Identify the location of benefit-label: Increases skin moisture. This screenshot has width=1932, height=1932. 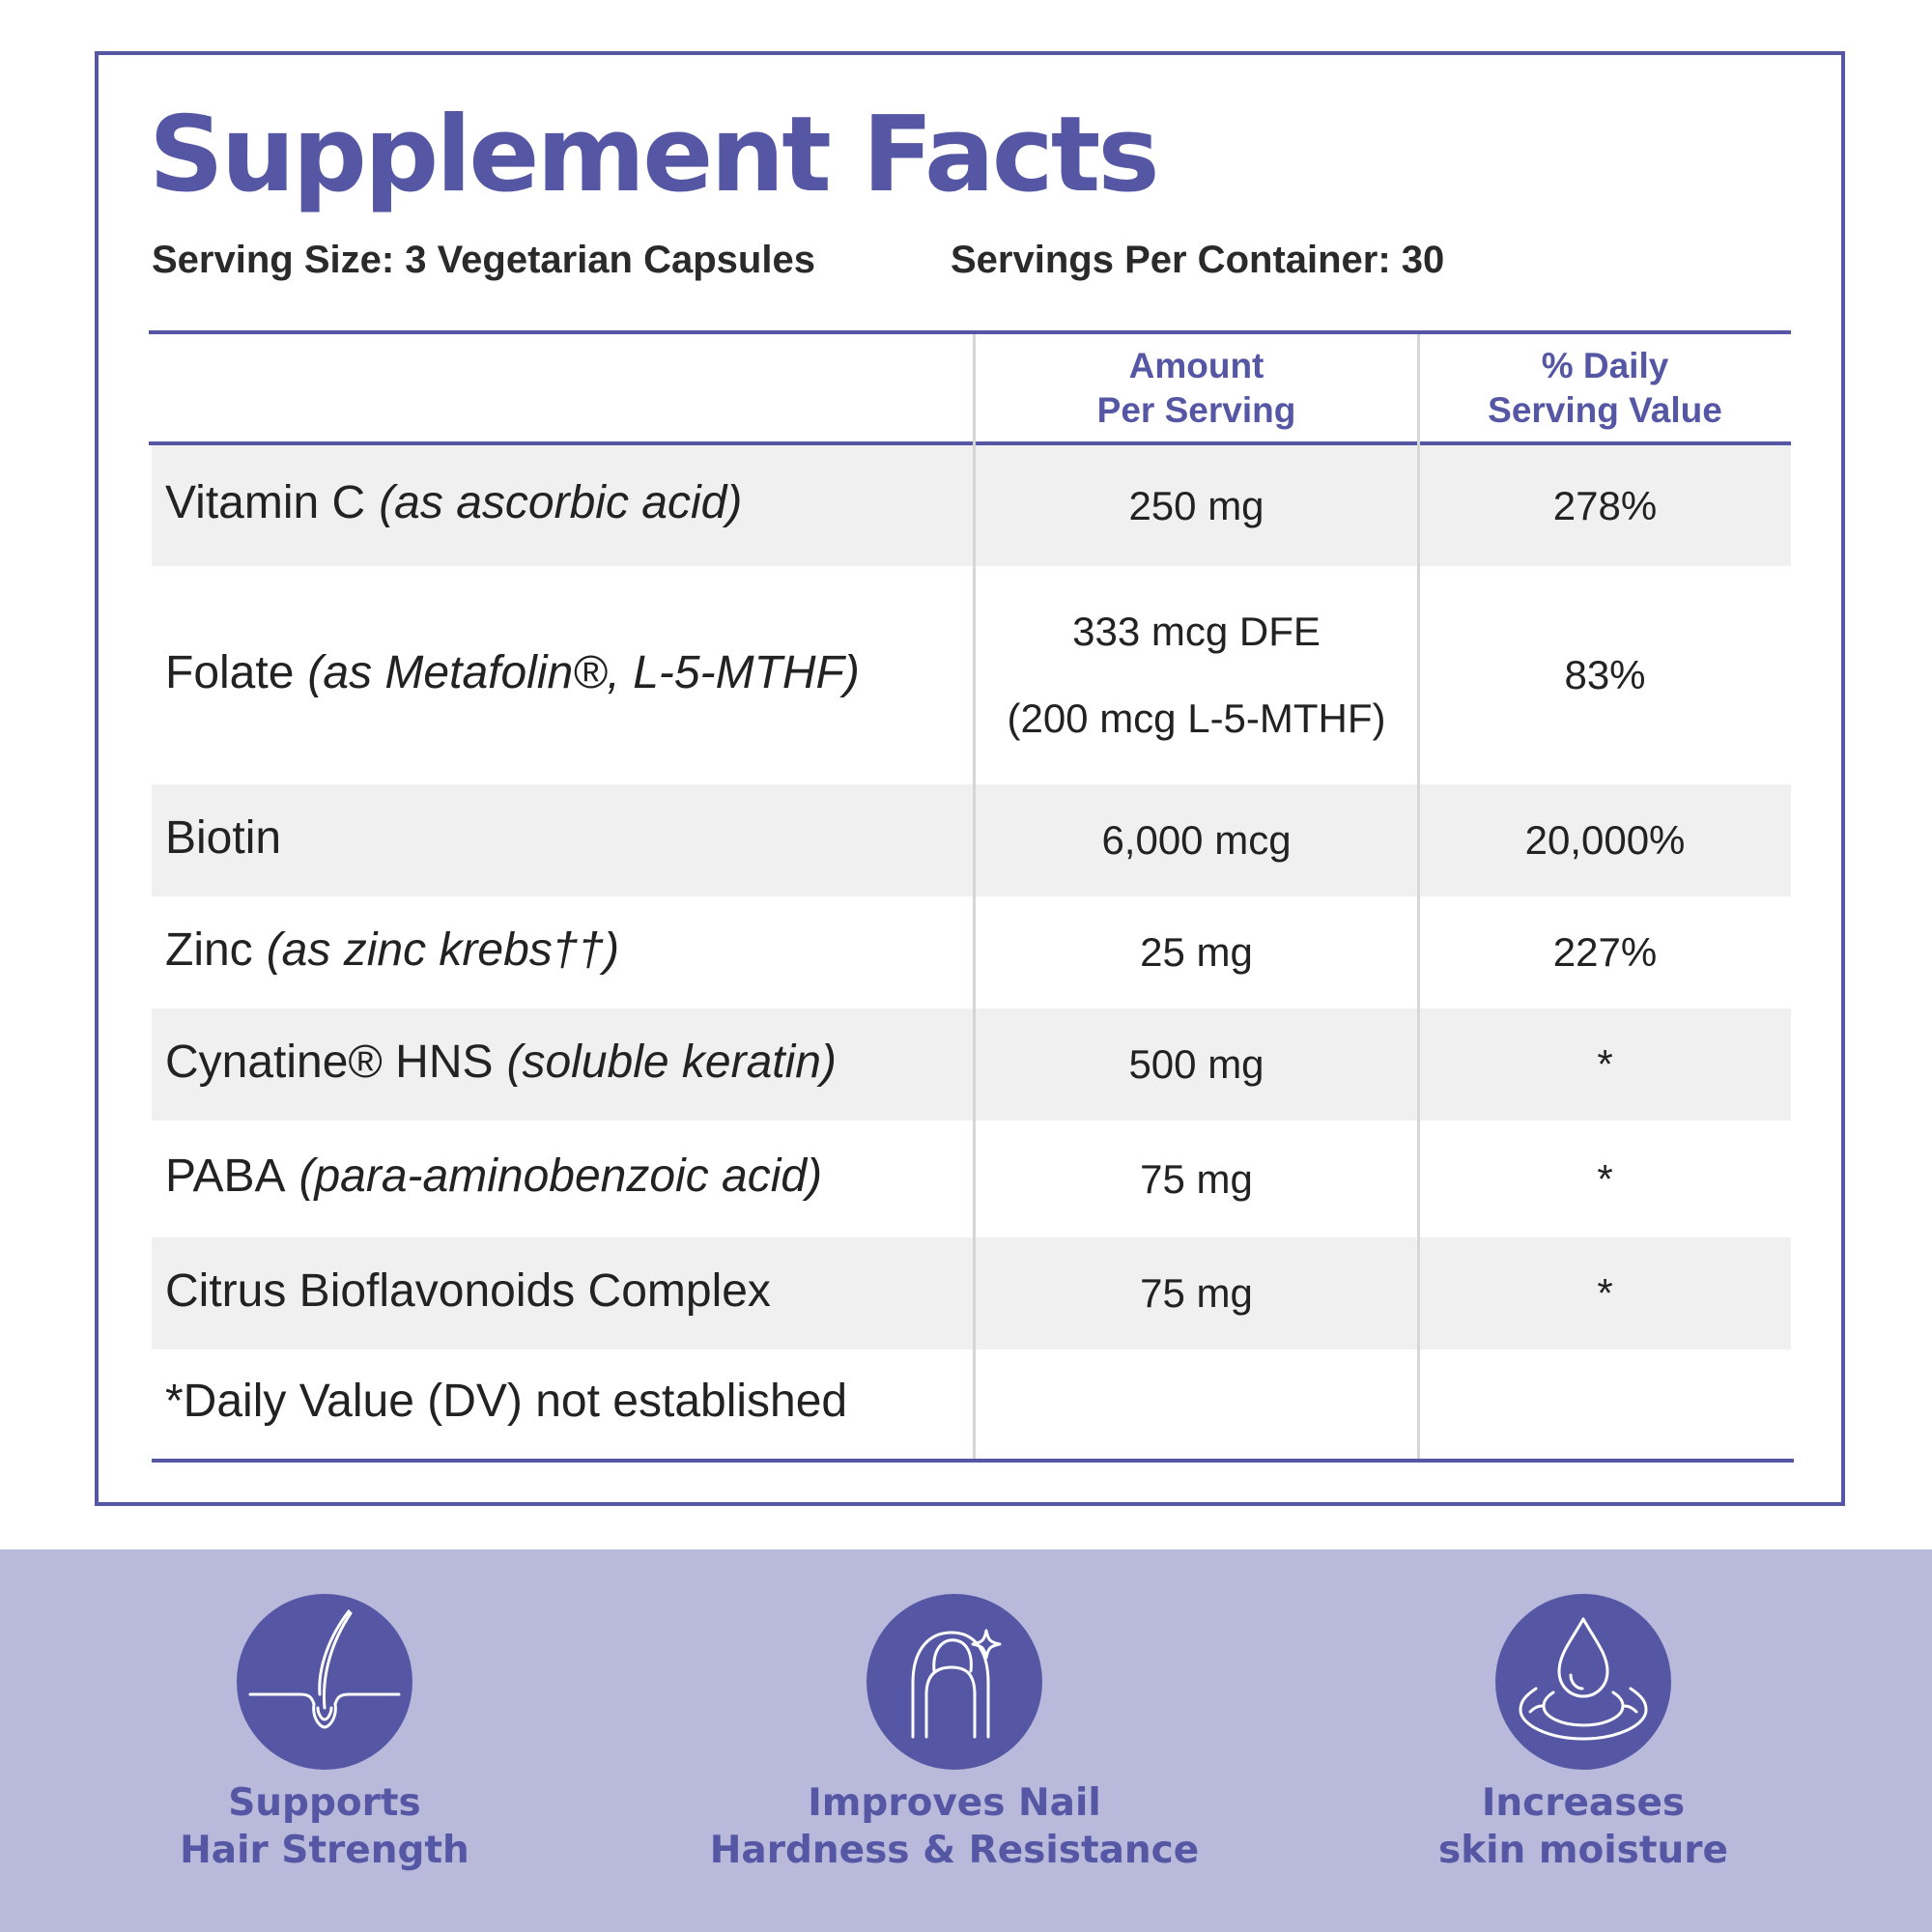
(1583, 1826).